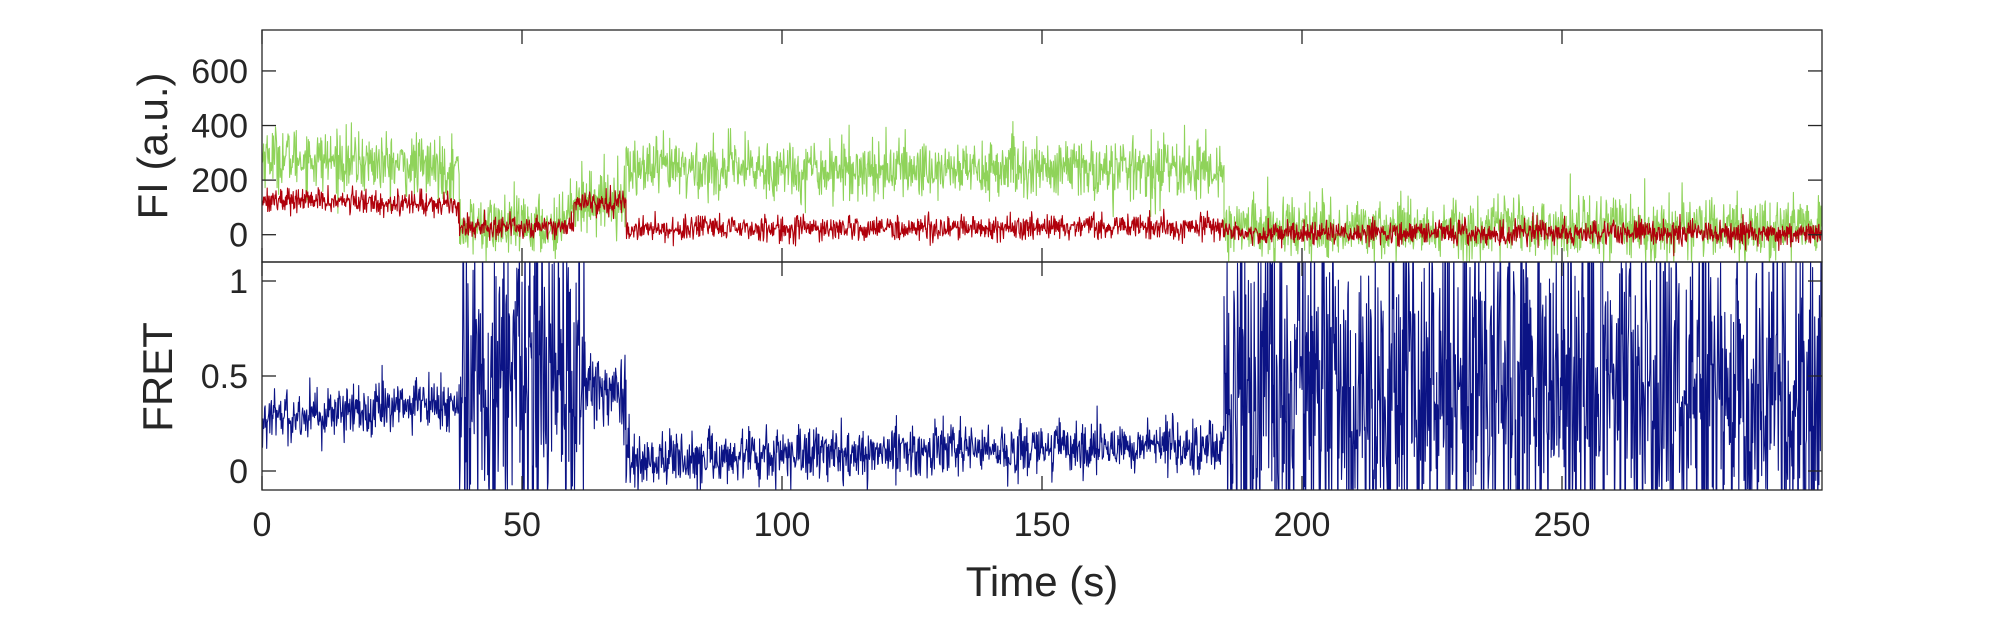 This screenshot has width=2005, height=630. What do you see at coordinates (1042, 525) in the screenshot?
I see `x-tick-label: 150` at bounding box center [1042, 525].